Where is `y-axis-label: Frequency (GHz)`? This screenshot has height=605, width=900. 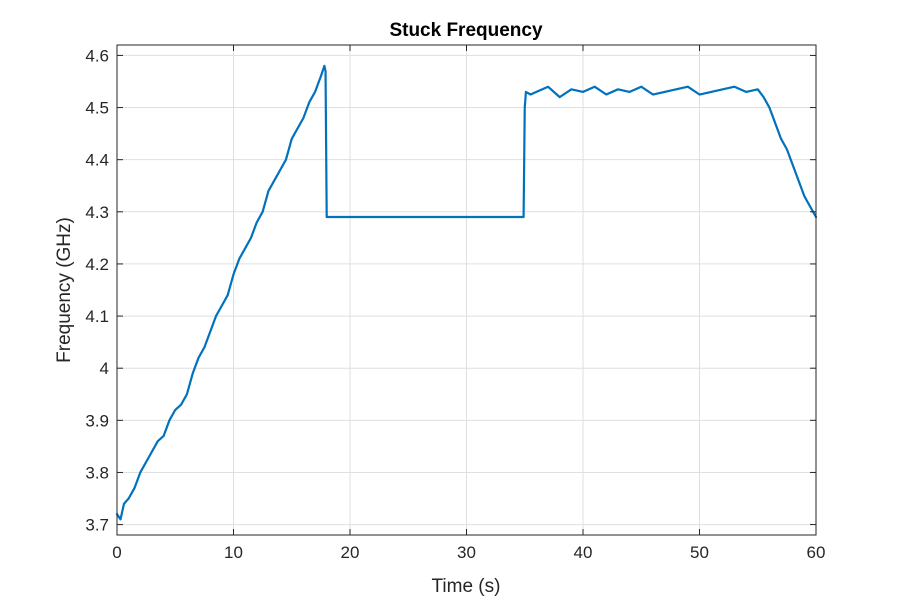
y-axis-label: Frequency (GHz) is located at coordinates (64, 290).